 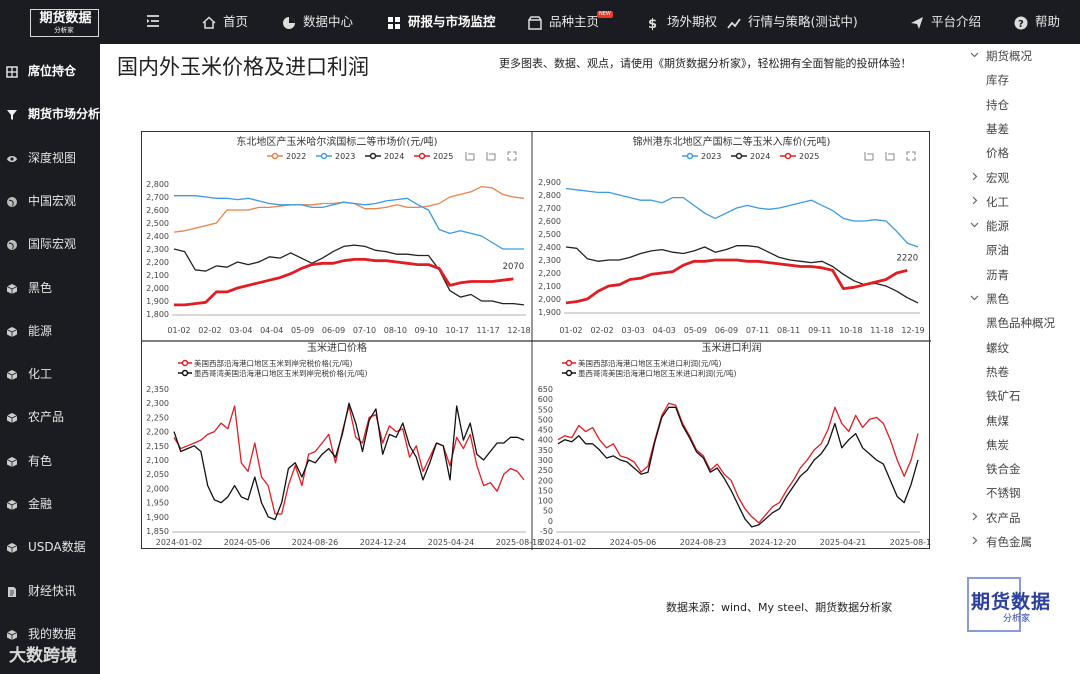 I want to click on rightnav-item-10: 黑色, so click(x=997, y=299).